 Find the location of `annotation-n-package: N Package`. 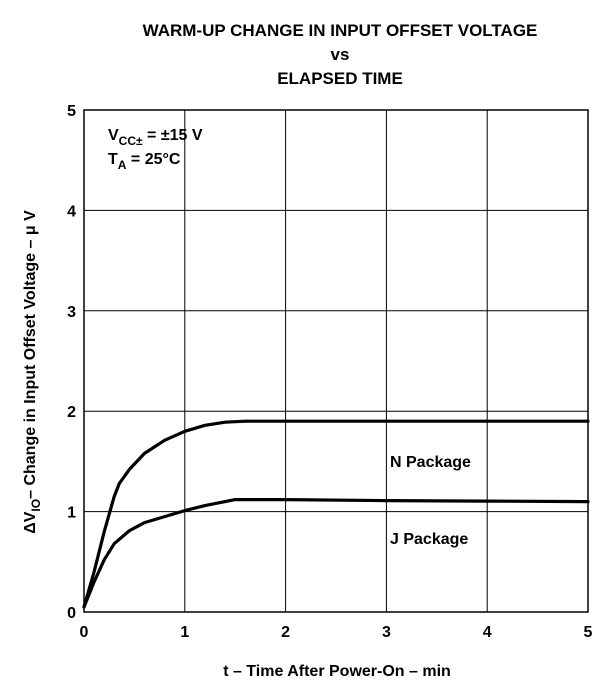

annotation-n-package: N Package is located at coordinates (430, 462).